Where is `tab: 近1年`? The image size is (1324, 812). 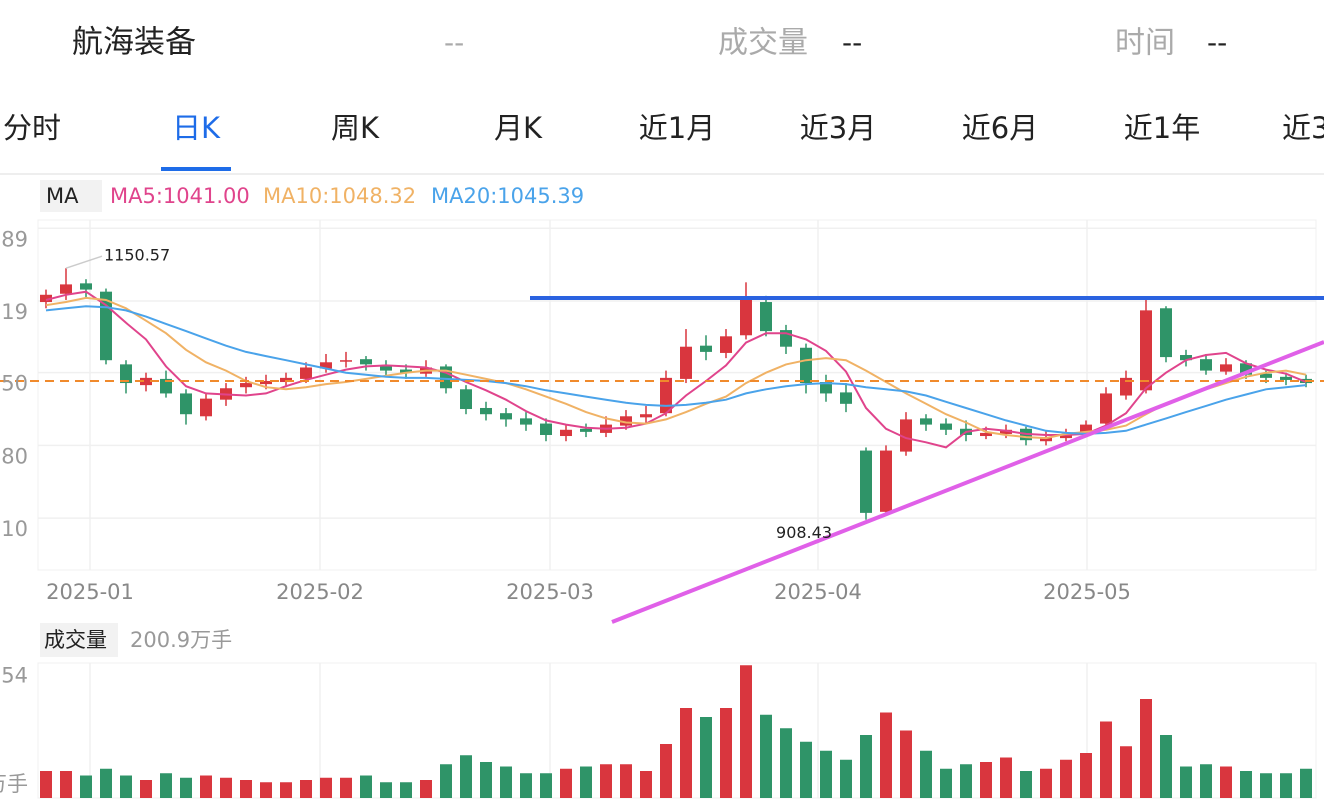 tab: 近1年 is located at coordinates (1162, 128).